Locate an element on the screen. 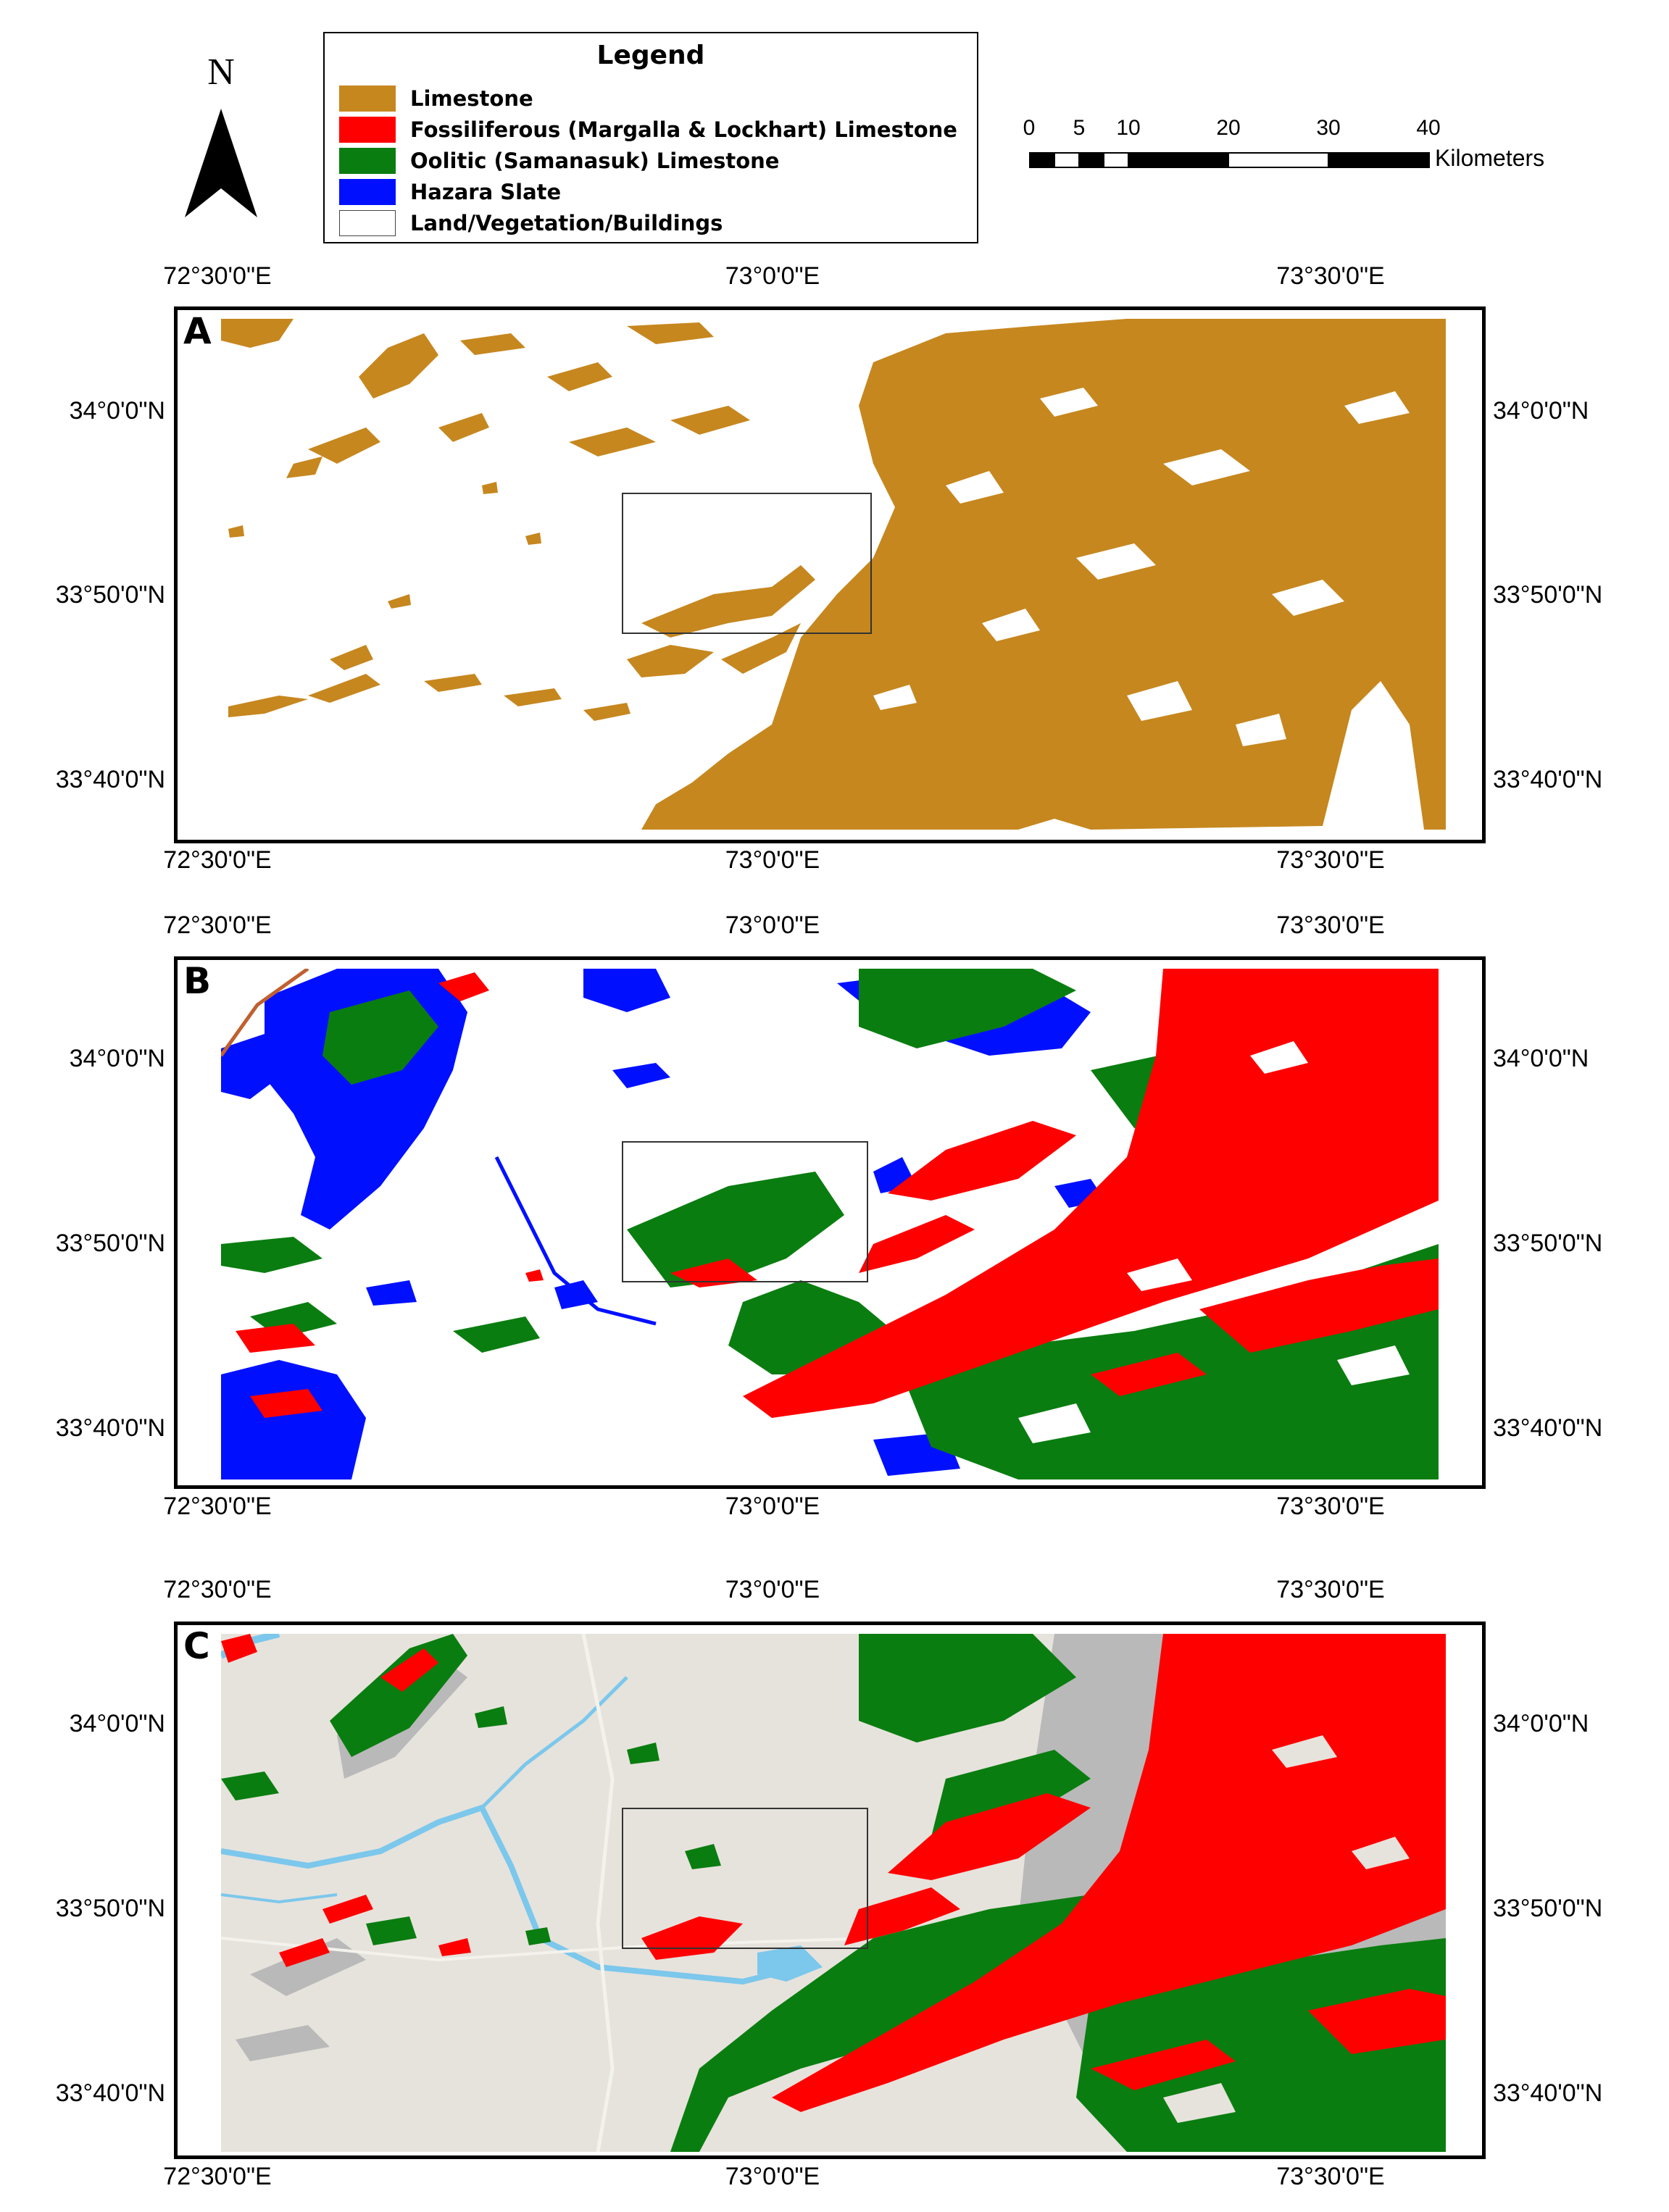 The width and height of the screenshot is (1669, 2212). scale-tick: 20 is located at coordinates (1228, 128).